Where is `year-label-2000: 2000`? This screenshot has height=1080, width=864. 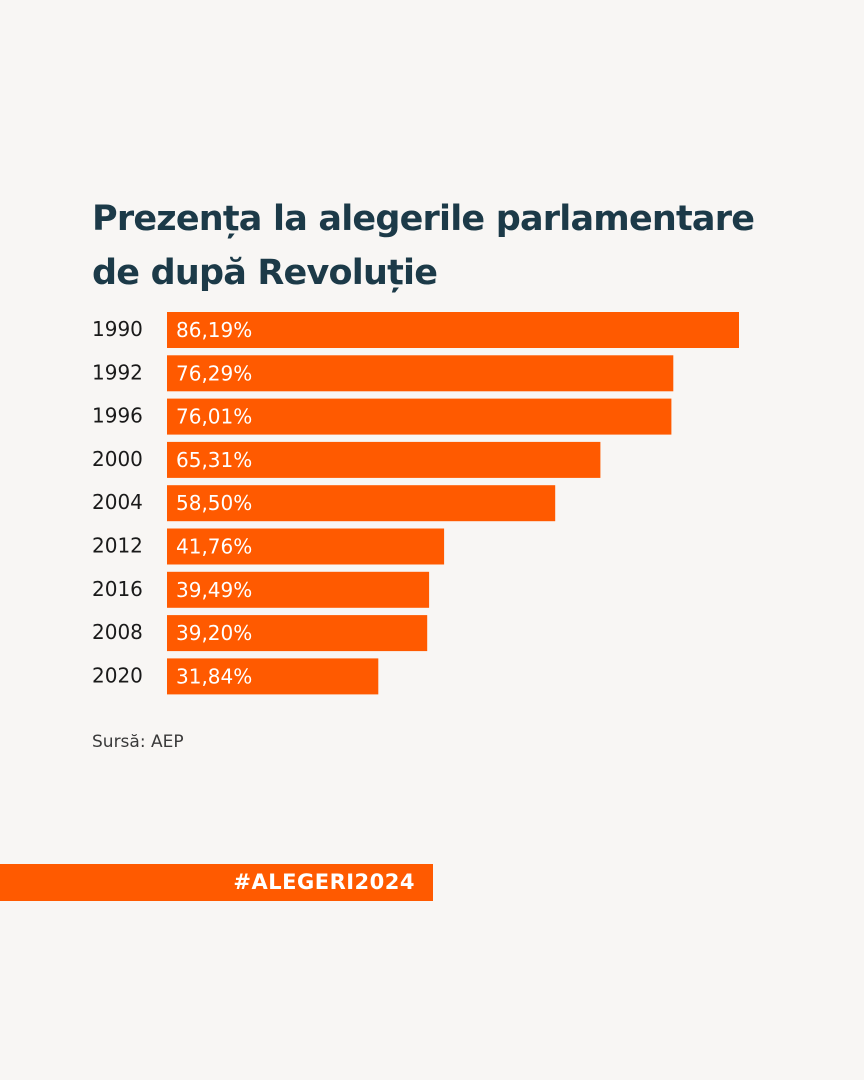 year-label-2000: 2000 is located at coordinates (117, 459).